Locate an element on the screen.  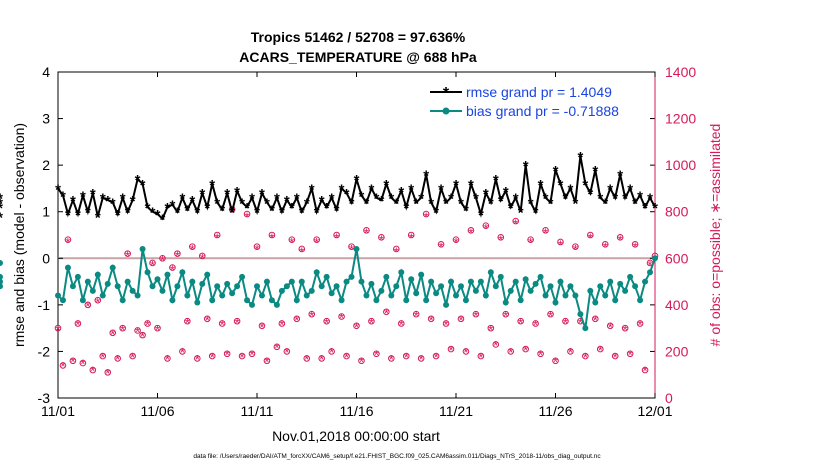
x-tick-label: 11/21 is located at coordinates (456, 411).